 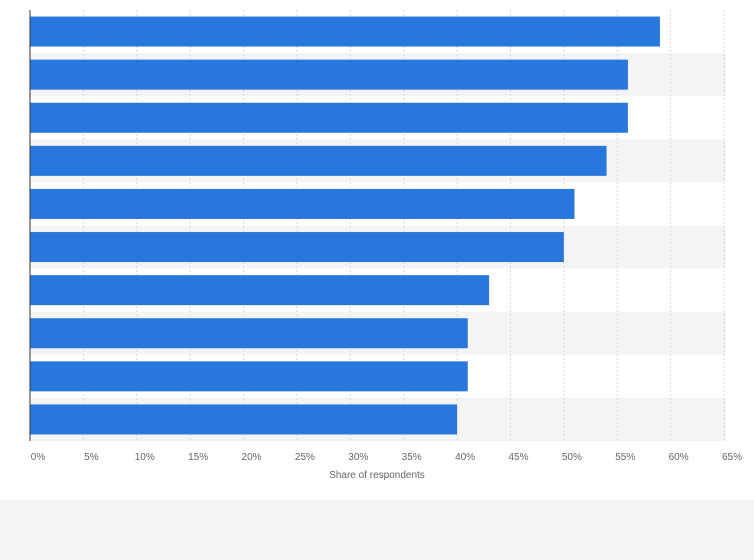 I want to click on x-tick-label: 45%, so click(x=518, y=457).